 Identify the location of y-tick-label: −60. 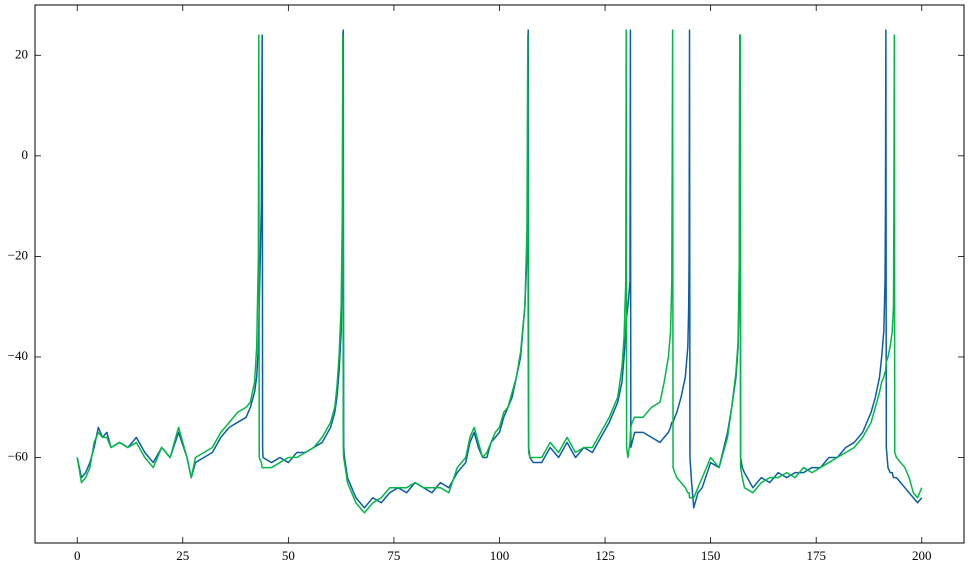
(18, 456).